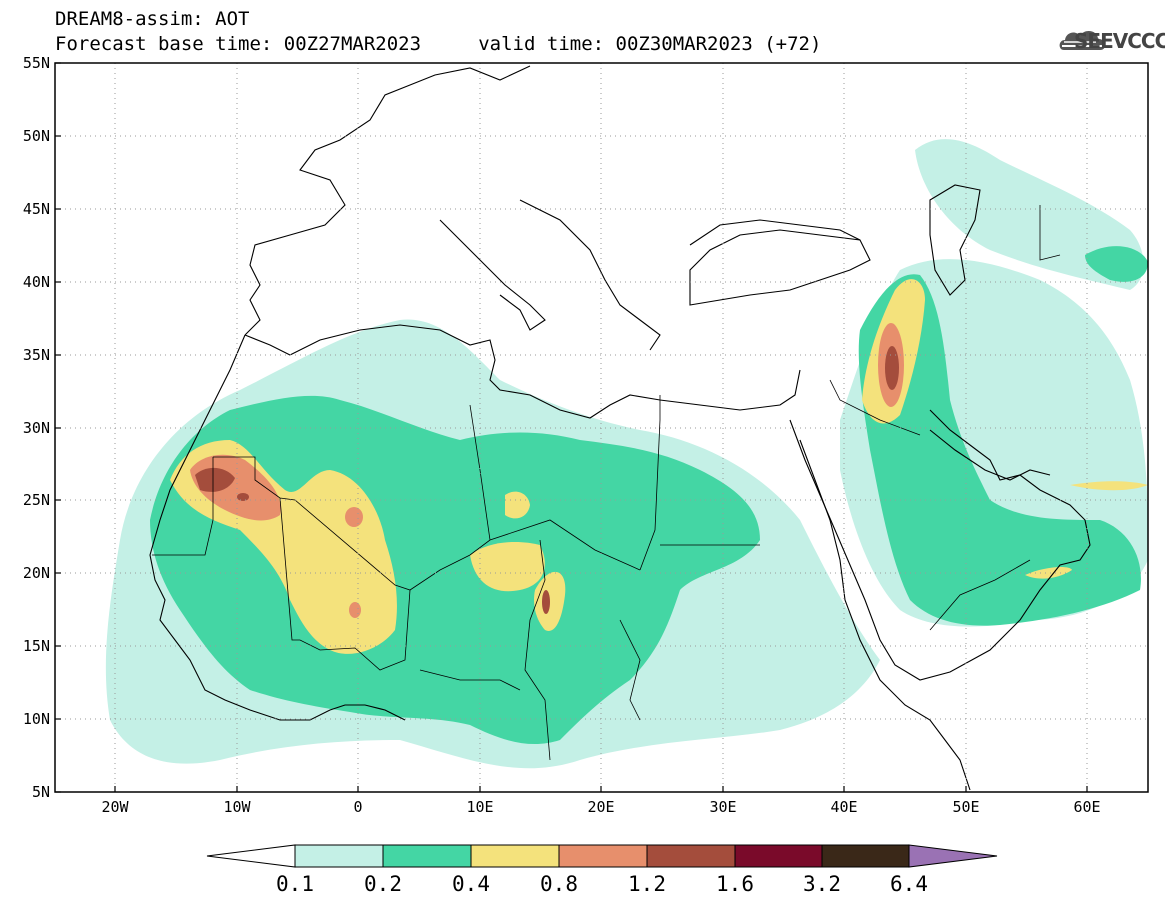 This screenshot has height=905, width=1165. What do you see at coordinates (559, 884) in the screenshot?
I see `colorbar-label: 0.8` at bounding box center [559, 884].